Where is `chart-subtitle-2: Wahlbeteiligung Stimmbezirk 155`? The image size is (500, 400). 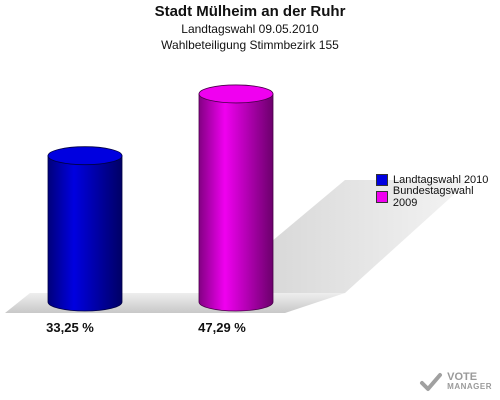
chart-subtitle-2: Wahlbeteiligung Stimmbezirk 155 is located at coordinates (250, 45).